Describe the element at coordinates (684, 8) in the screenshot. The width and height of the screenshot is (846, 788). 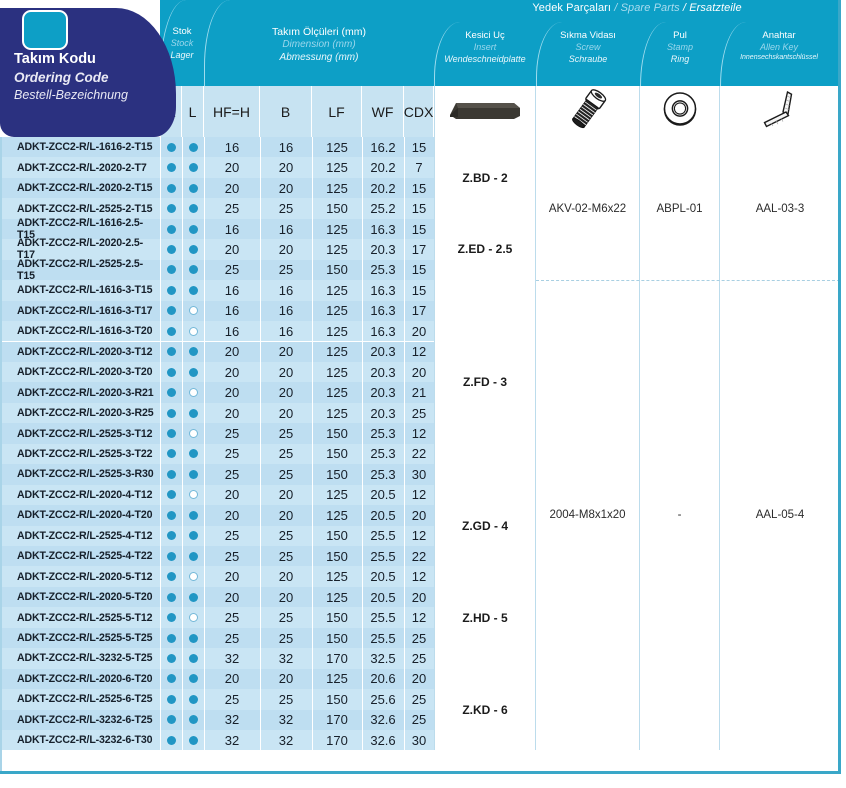
I see `spare-parts-title-sep2: /` at that location.